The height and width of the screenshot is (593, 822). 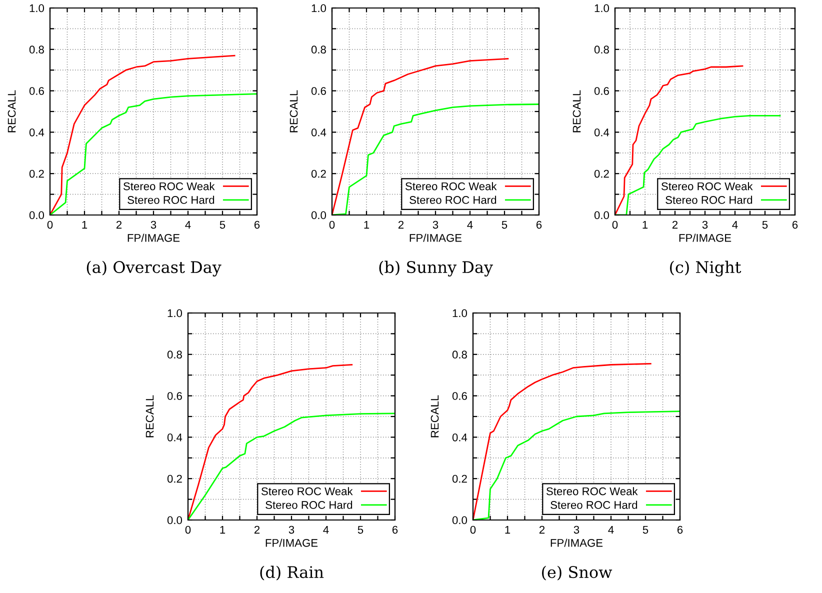 I want to click on text: (b) Sunny Day, so click(x=436, y=268).